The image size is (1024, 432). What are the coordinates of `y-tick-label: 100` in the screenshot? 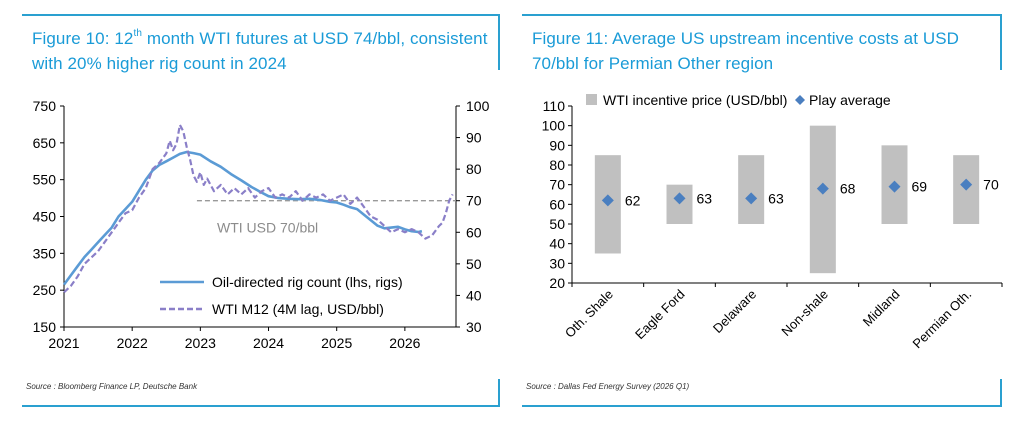 It's located at (554, 126).